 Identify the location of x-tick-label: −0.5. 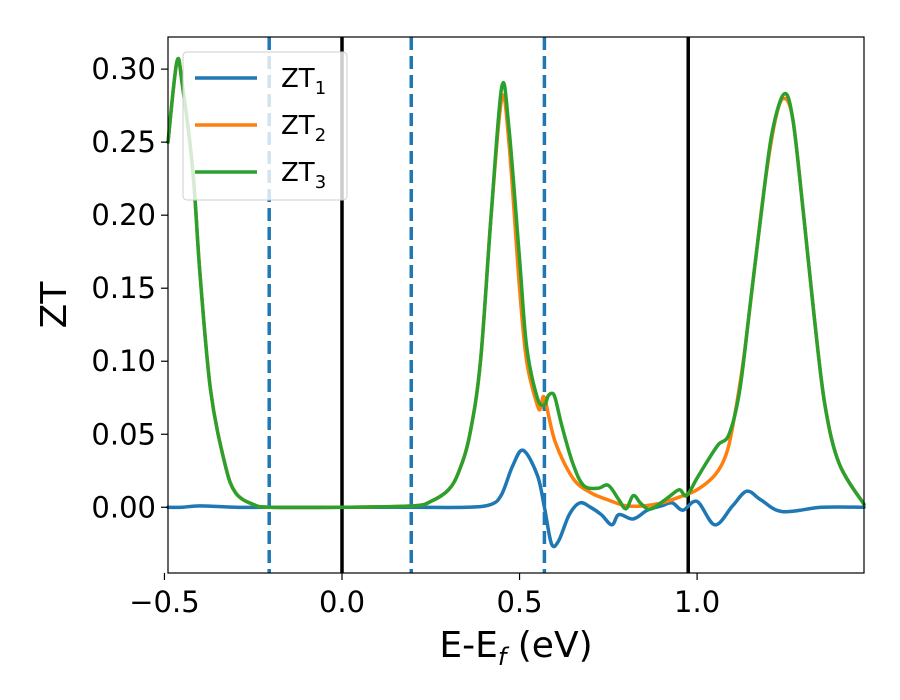
(164, 602).